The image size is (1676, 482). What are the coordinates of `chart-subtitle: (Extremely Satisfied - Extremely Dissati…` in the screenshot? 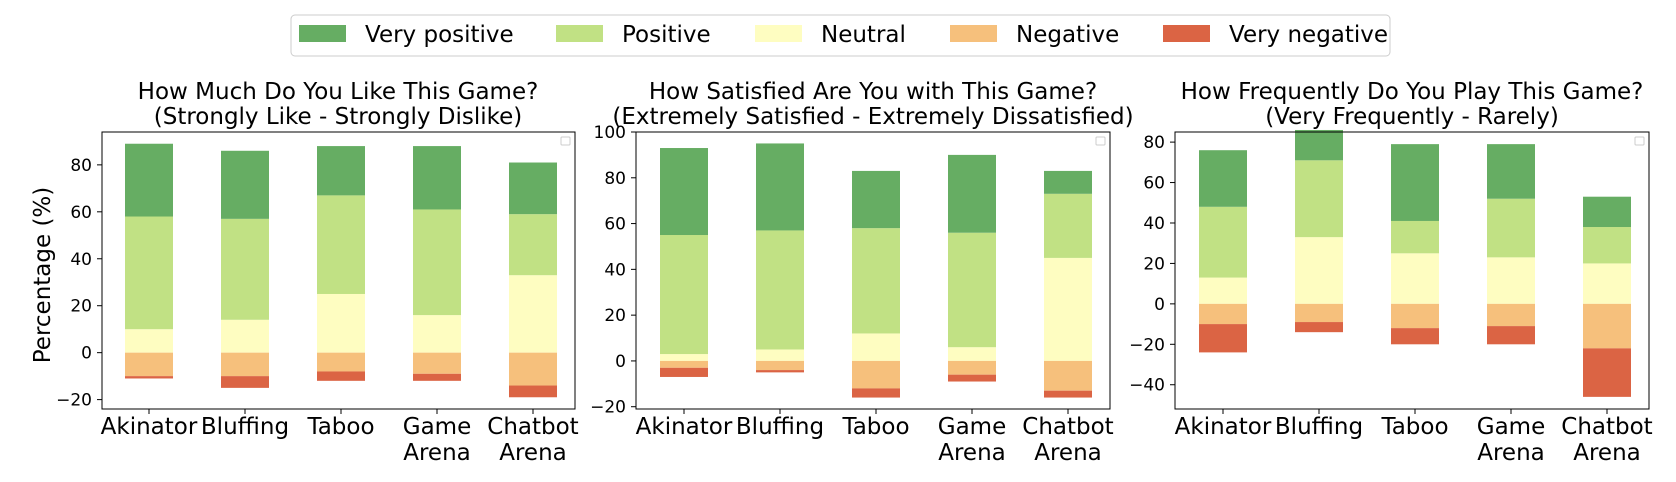 It's located at (872, 117).